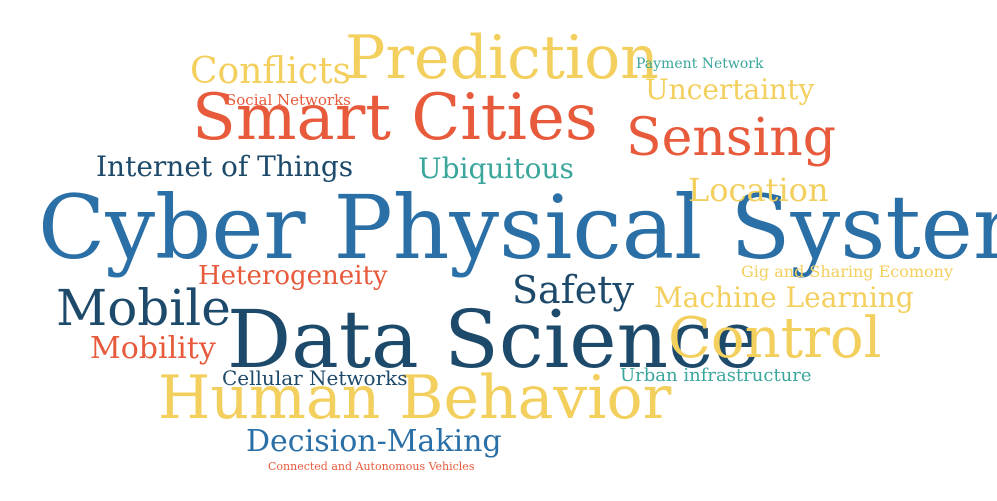  I want to click on word-uncertainty: Uncertainty, so click(730, 89).